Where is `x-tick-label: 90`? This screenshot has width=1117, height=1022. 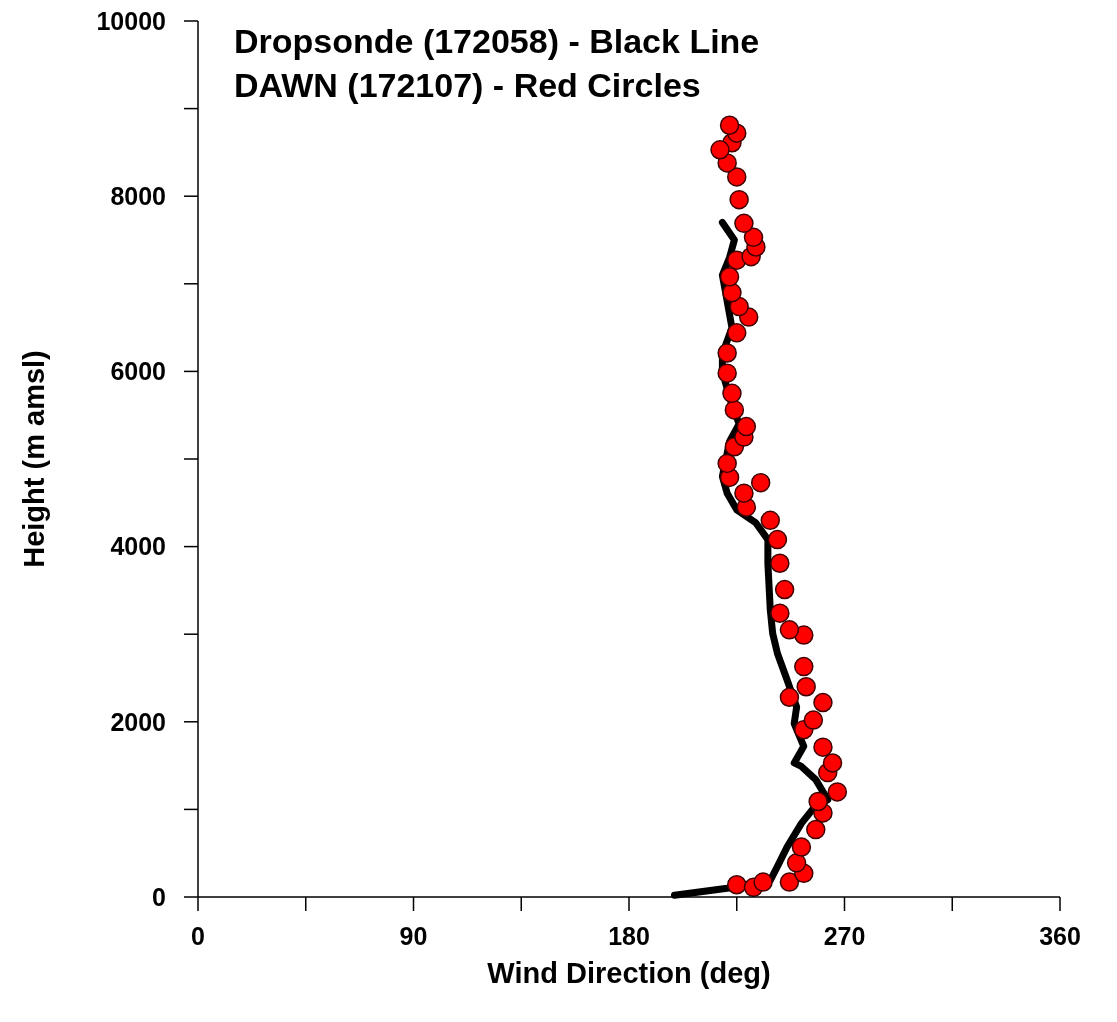
x-tick-label: 90 is located at coordinates (413, 936).